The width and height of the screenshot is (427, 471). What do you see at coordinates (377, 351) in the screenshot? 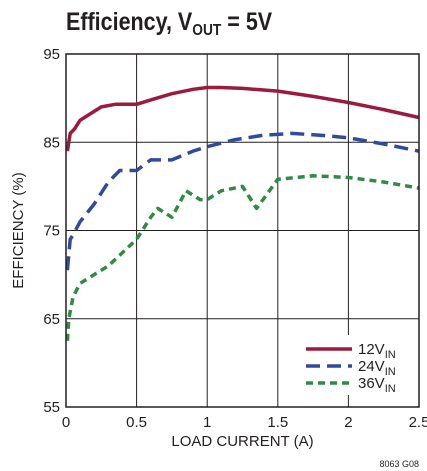
I see `legend-label: 12VIN` at bounding box center [377, 351].